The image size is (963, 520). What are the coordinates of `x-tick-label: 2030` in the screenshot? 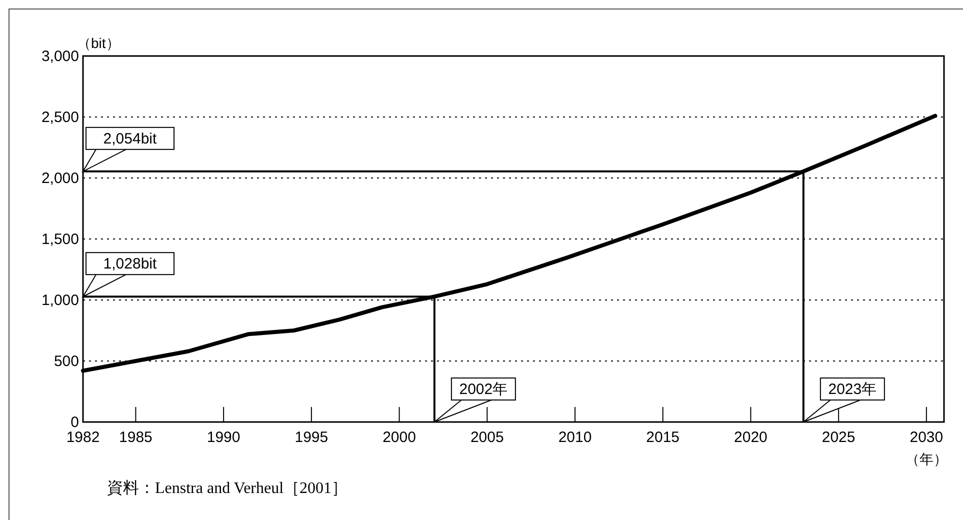 It's located at (927, 437).